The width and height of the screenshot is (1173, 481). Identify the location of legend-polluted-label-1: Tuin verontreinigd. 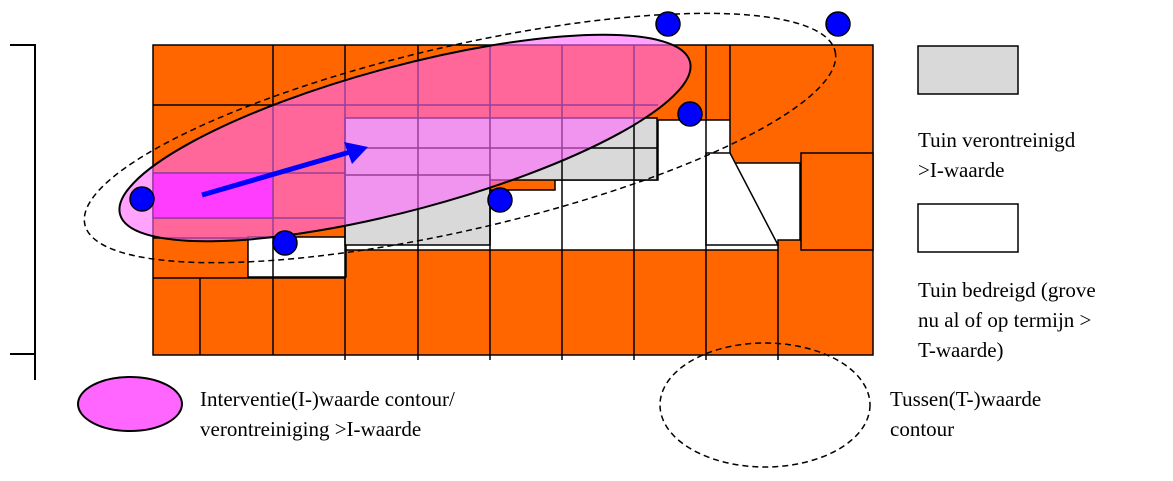
(997, 140).